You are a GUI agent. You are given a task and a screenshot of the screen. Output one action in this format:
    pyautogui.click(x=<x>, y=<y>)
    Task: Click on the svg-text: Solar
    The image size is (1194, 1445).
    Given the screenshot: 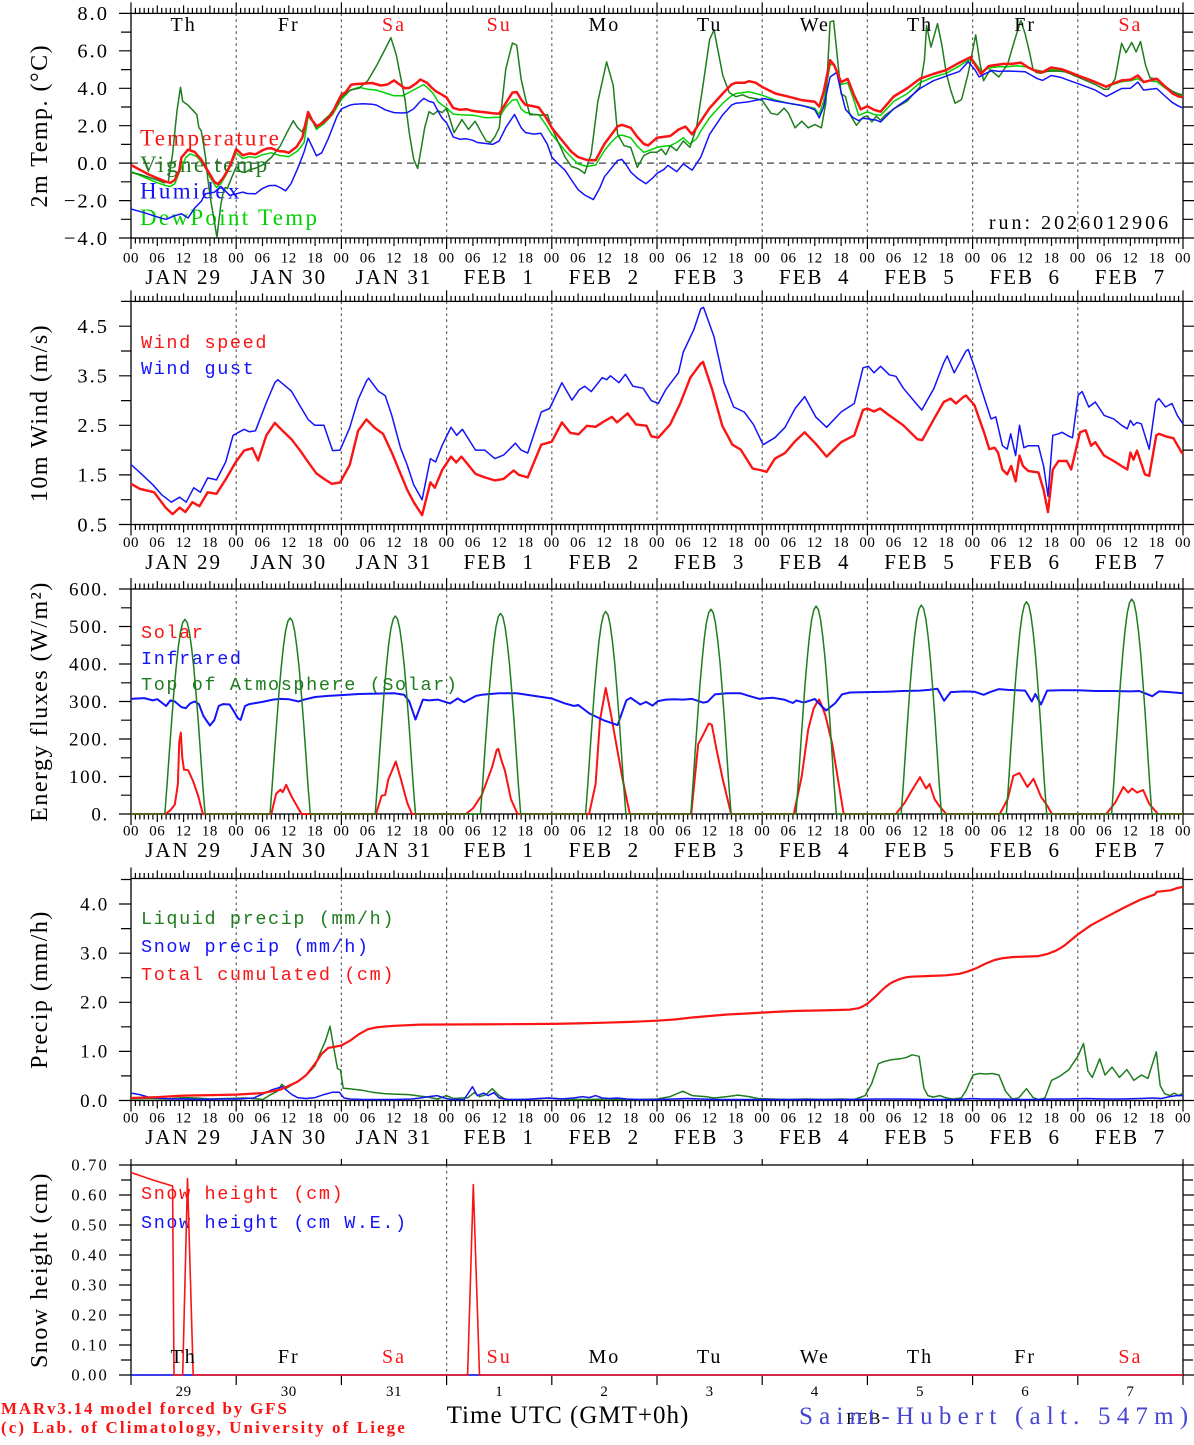 What is the action you would take?
    pyautogui.click(x=173, y=633)
    